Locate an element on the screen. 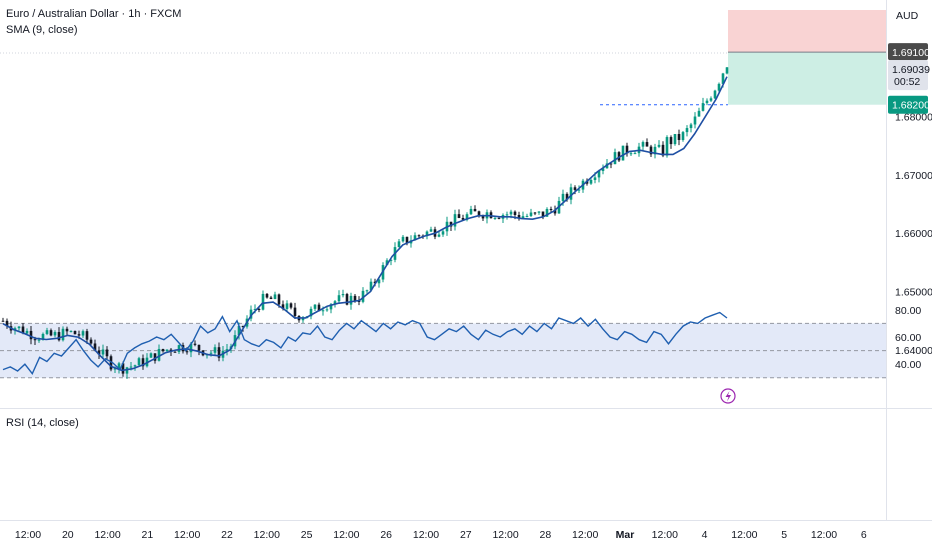  symbol-title: Euro / Australian Dollar · 1h · FXCM is located at coordinates (94, 14).